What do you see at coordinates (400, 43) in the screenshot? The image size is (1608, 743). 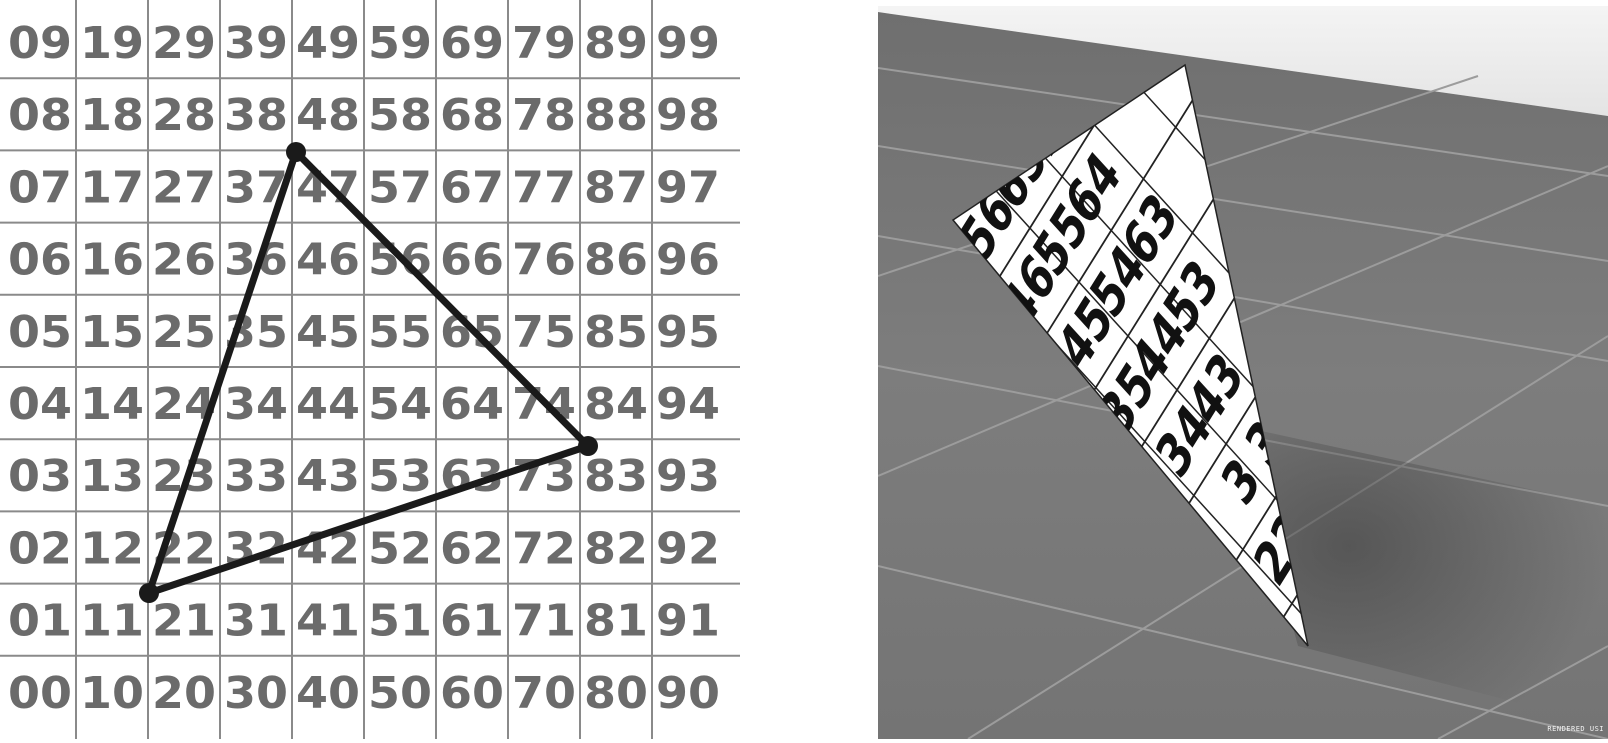 I see `uv-cell-label: 59` at bounding box center [400, 43].